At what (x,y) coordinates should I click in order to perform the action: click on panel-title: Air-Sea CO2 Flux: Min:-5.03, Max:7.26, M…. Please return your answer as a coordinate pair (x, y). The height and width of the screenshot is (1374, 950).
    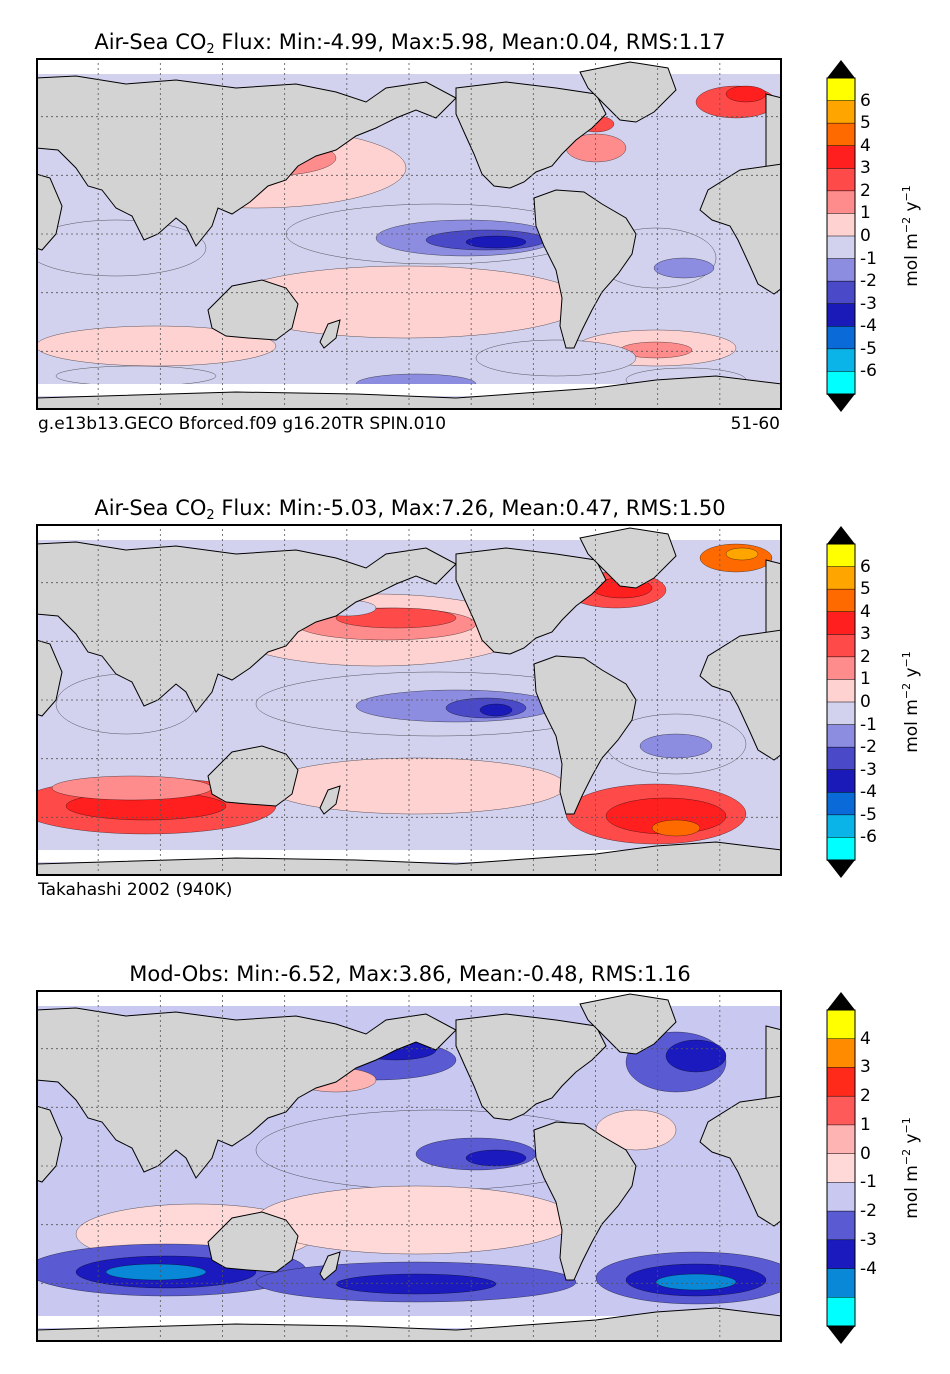
    Looking at the image, I should click on (410, 509).